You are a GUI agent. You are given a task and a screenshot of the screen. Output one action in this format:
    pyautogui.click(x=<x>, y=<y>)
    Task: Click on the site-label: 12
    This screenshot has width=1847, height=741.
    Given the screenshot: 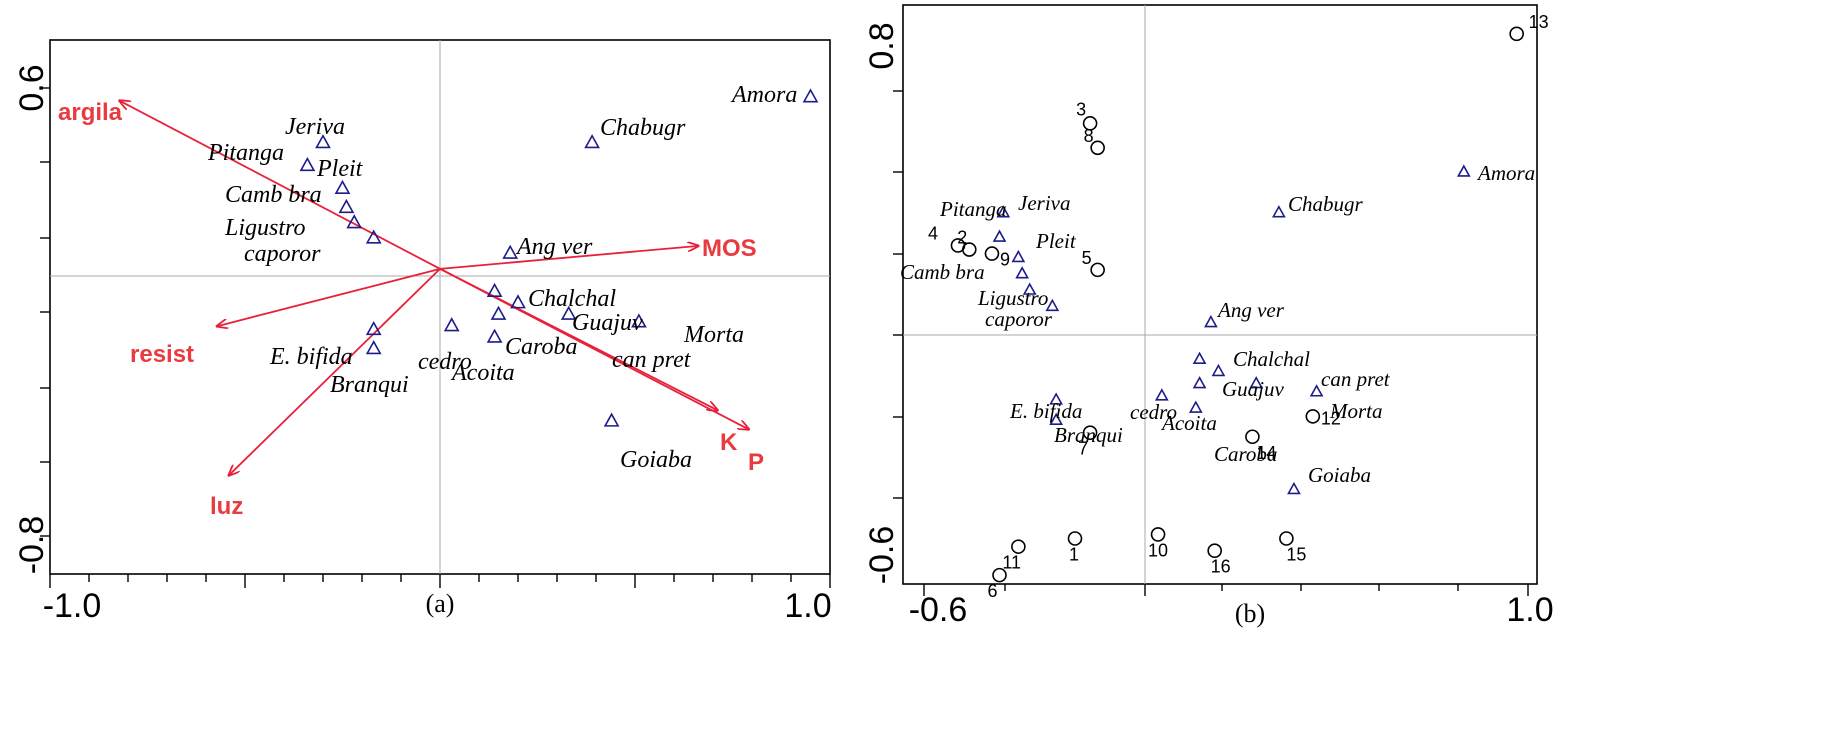 What is the action you would take?
    pyautogui.click(x=1331, y=418)
    